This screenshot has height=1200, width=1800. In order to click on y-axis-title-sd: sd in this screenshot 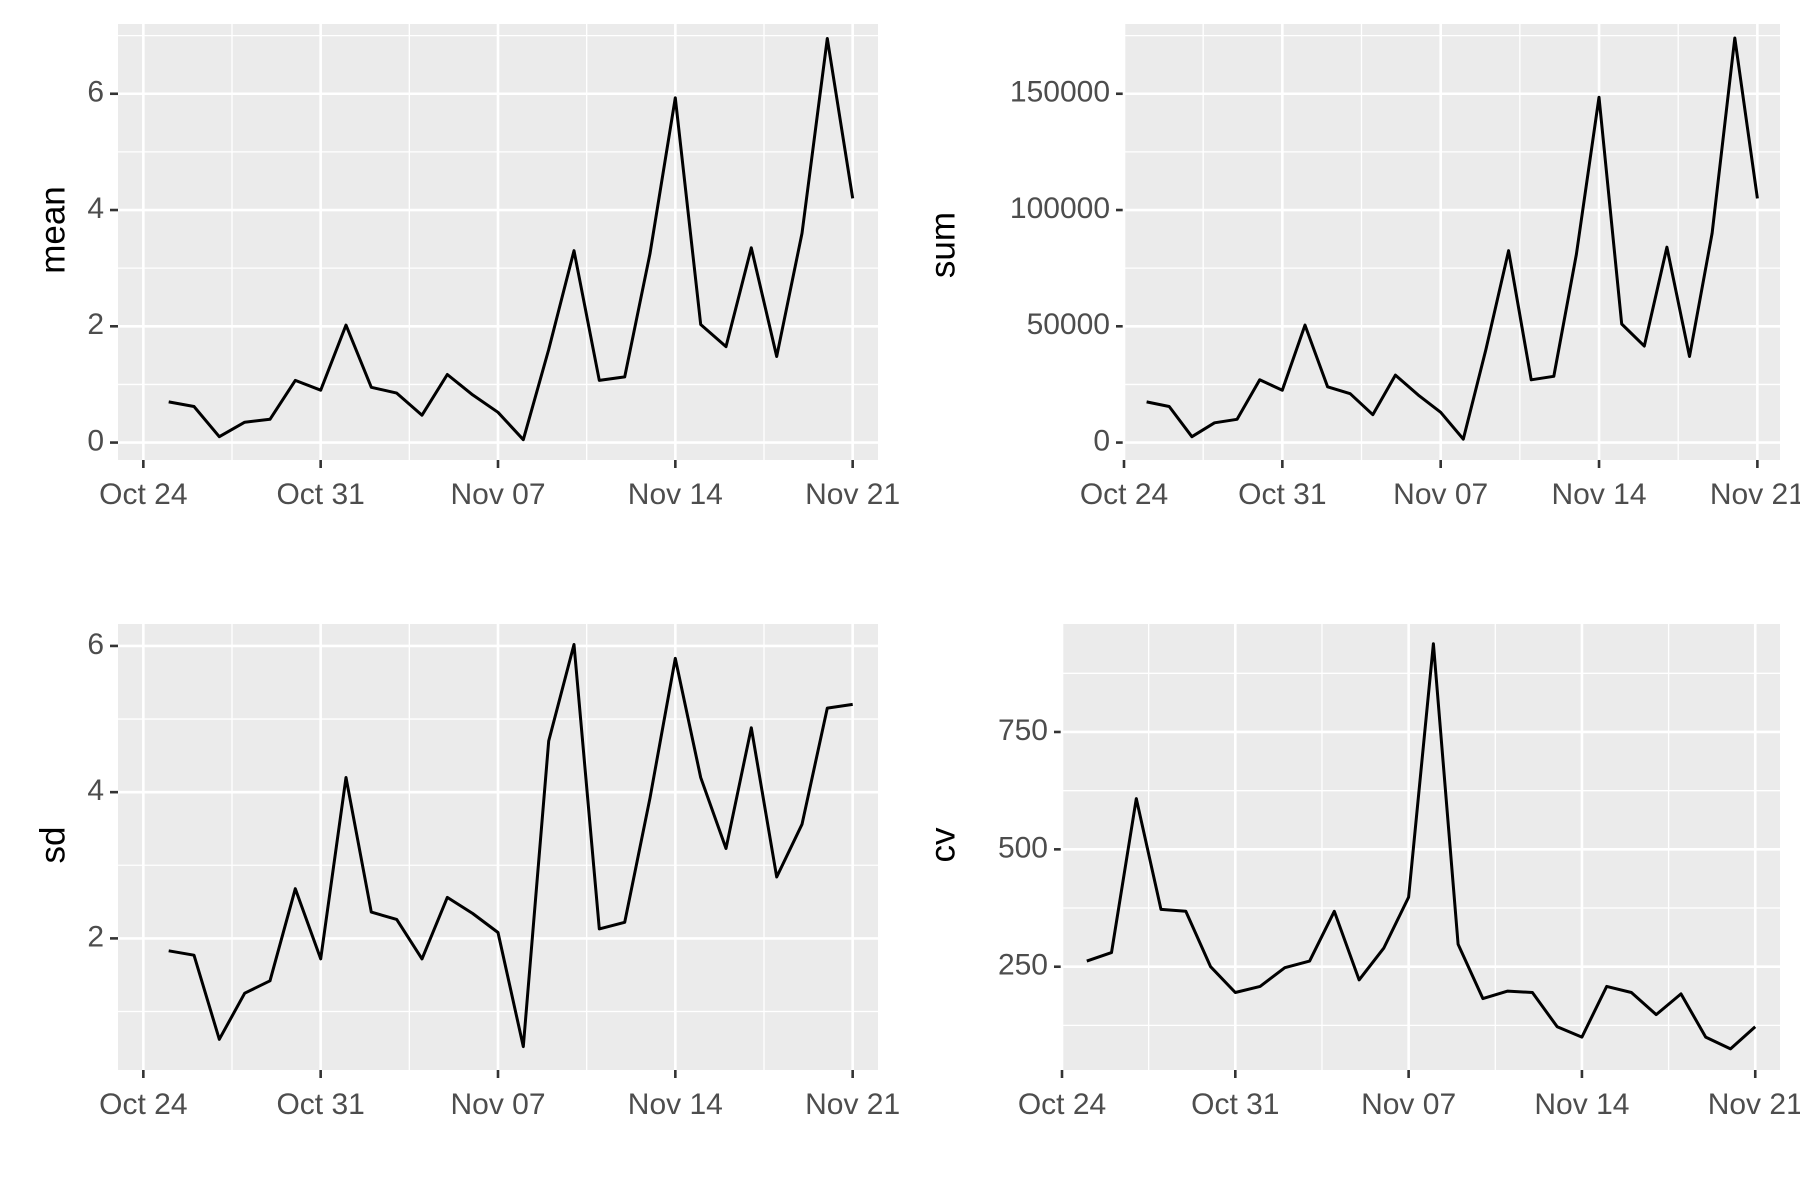, I will do `click(52, 845)`.